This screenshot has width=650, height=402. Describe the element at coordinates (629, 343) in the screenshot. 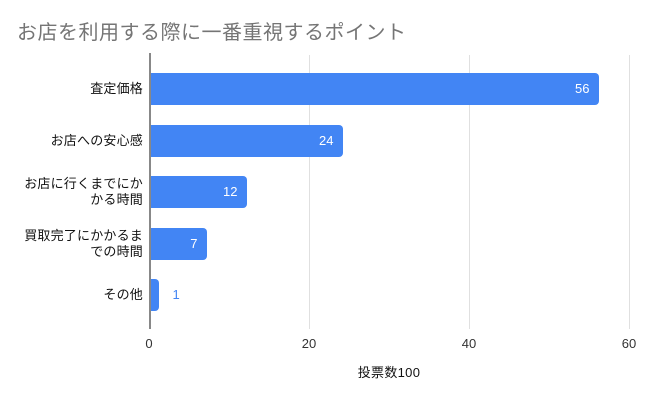

I see `x-tick-label: 60` at that location.